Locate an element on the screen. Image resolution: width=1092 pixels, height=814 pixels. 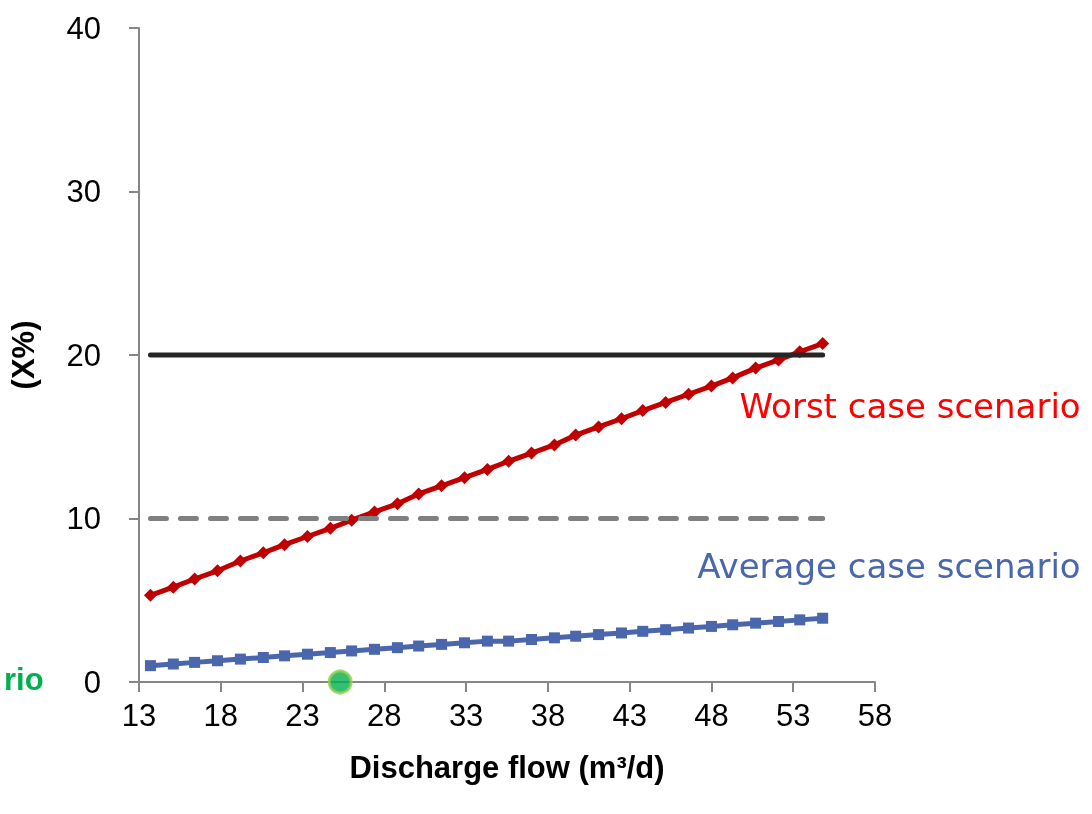
y-tick-label: 0 is located at coordinates (92, 682).